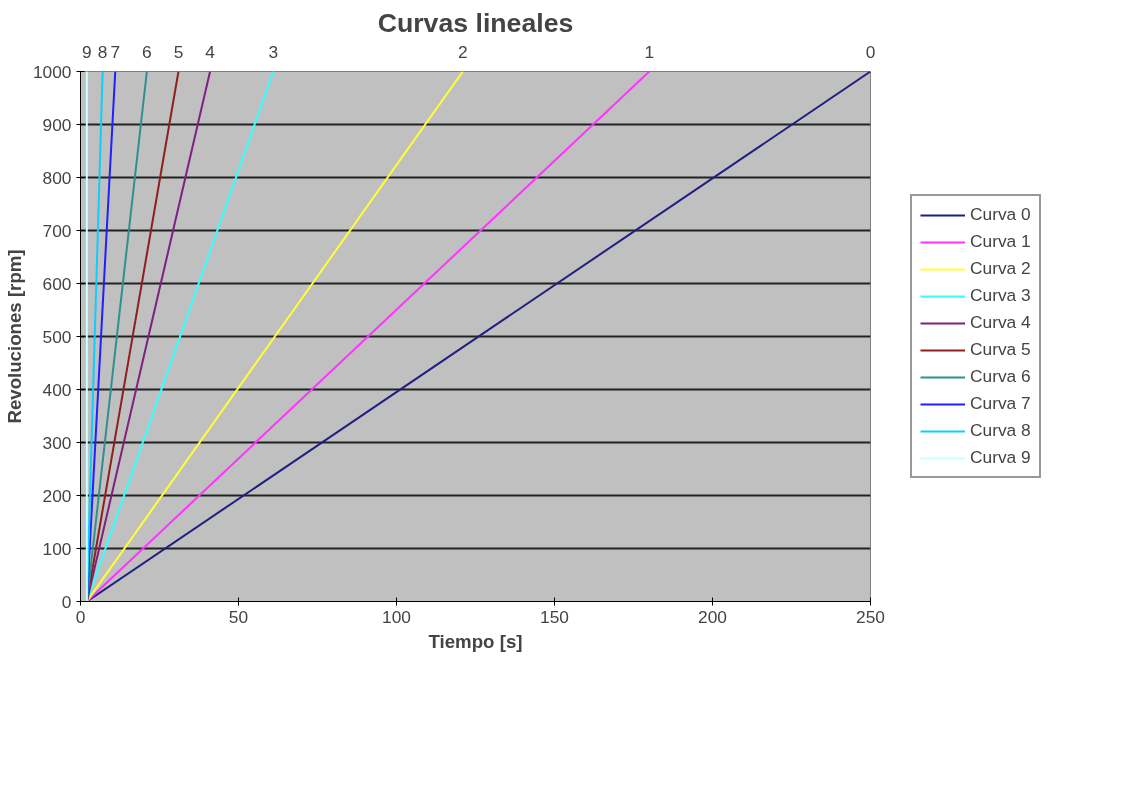 The width and height of the screenshot is (1134, 787). What do you see at coordinates (102, 51) in the screenshot?
I see `text: 8` at bounding box center [102, 51].